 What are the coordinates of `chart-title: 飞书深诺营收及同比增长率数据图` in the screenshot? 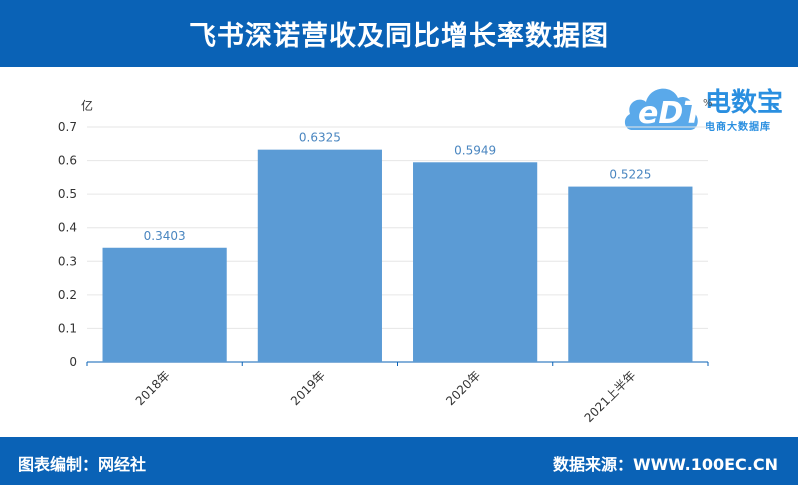 It's located at (399, 36).